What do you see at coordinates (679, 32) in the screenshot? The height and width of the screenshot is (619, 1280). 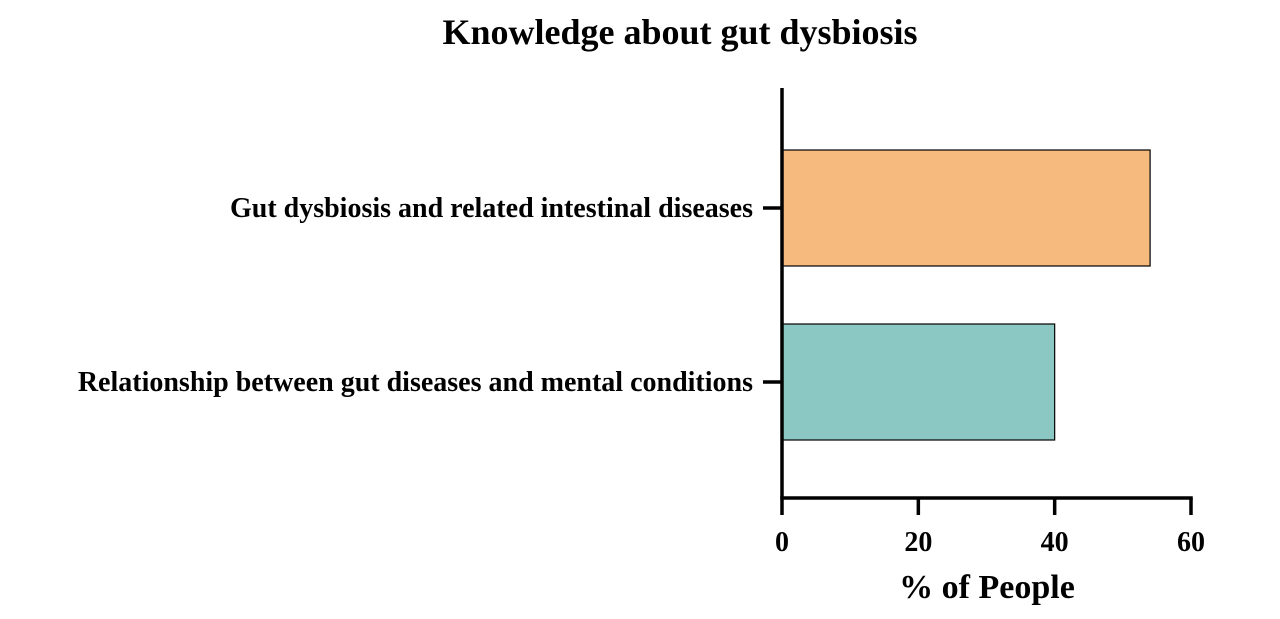 I see `chart-title: Knowledge about gut dysbiosis` at bounding box center [679, 32].